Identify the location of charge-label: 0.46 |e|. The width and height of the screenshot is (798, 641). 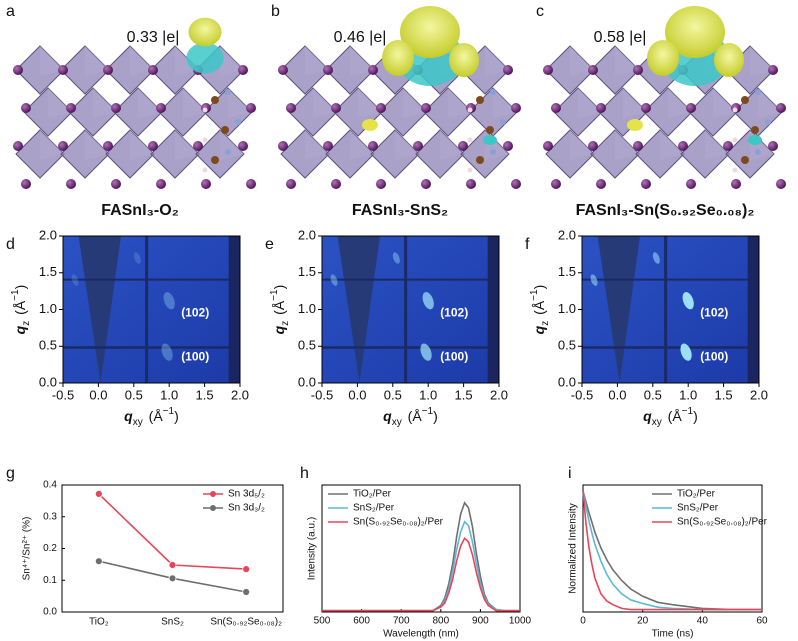
(360, 37).